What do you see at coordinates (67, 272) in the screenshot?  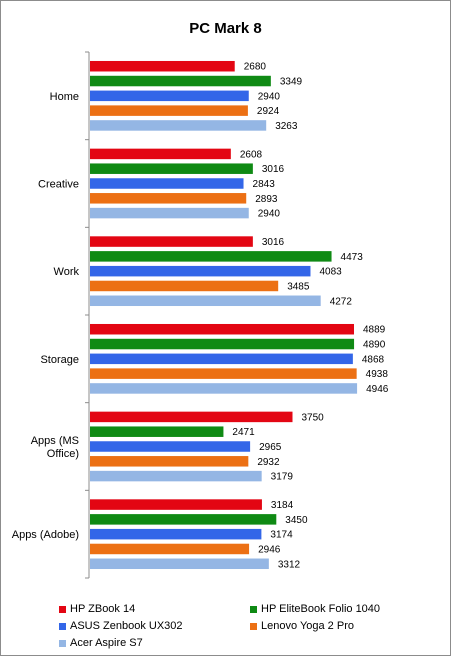 I see `category-label: Work` at bounding box center [67, 272].